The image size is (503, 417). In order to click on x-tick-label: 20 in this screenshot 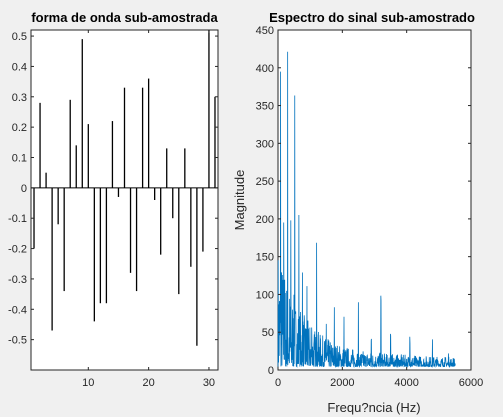, I will do `click(149, 383)`.